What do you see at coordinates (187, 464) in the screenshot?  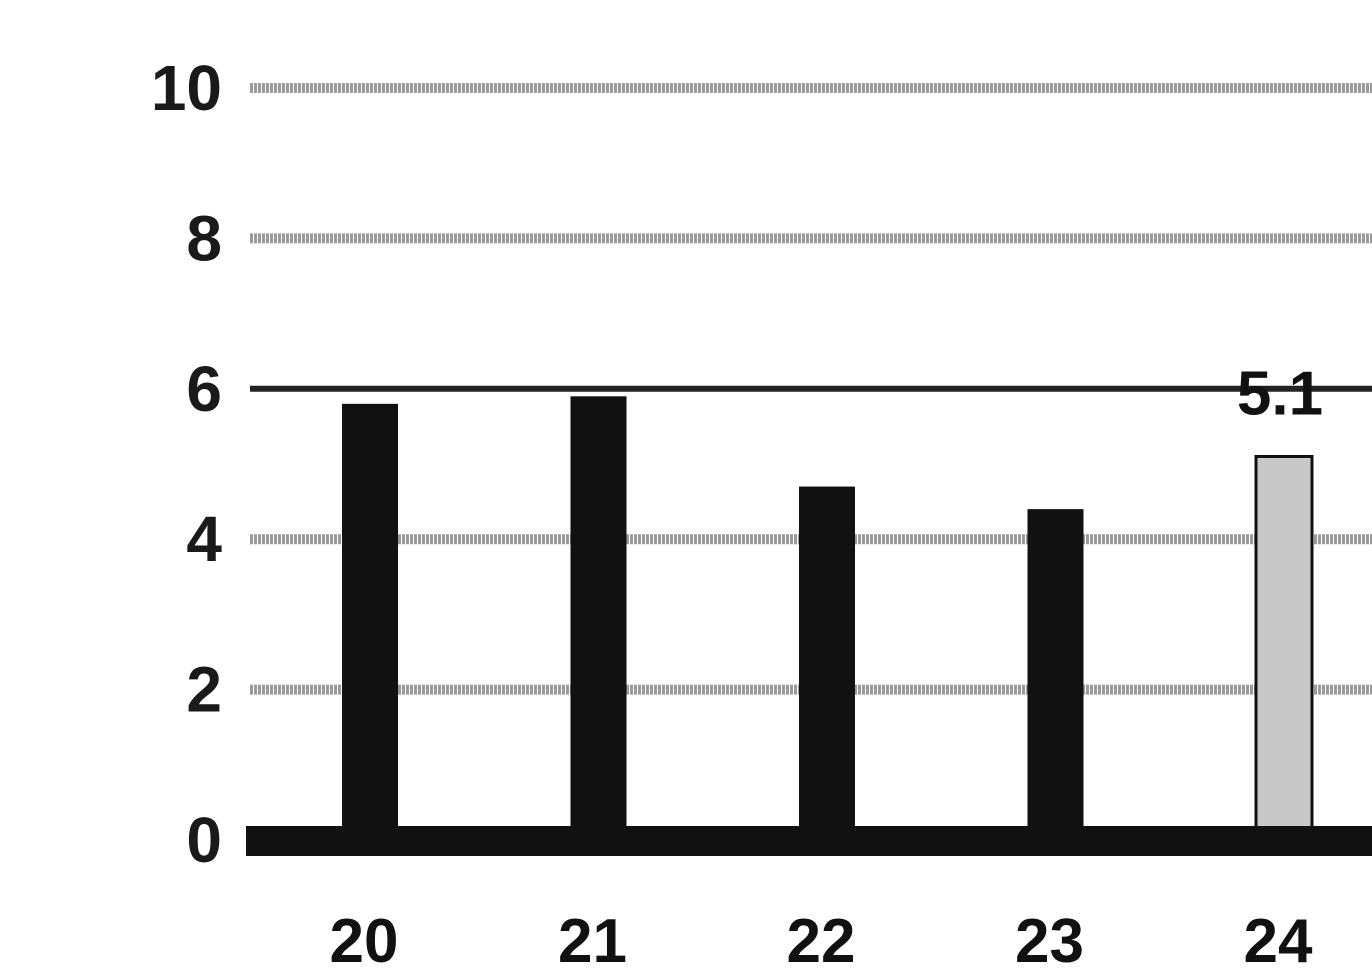 I see `y-axis-ticks: 0 2 4 6 8 10` at bounding box center [187, 464].